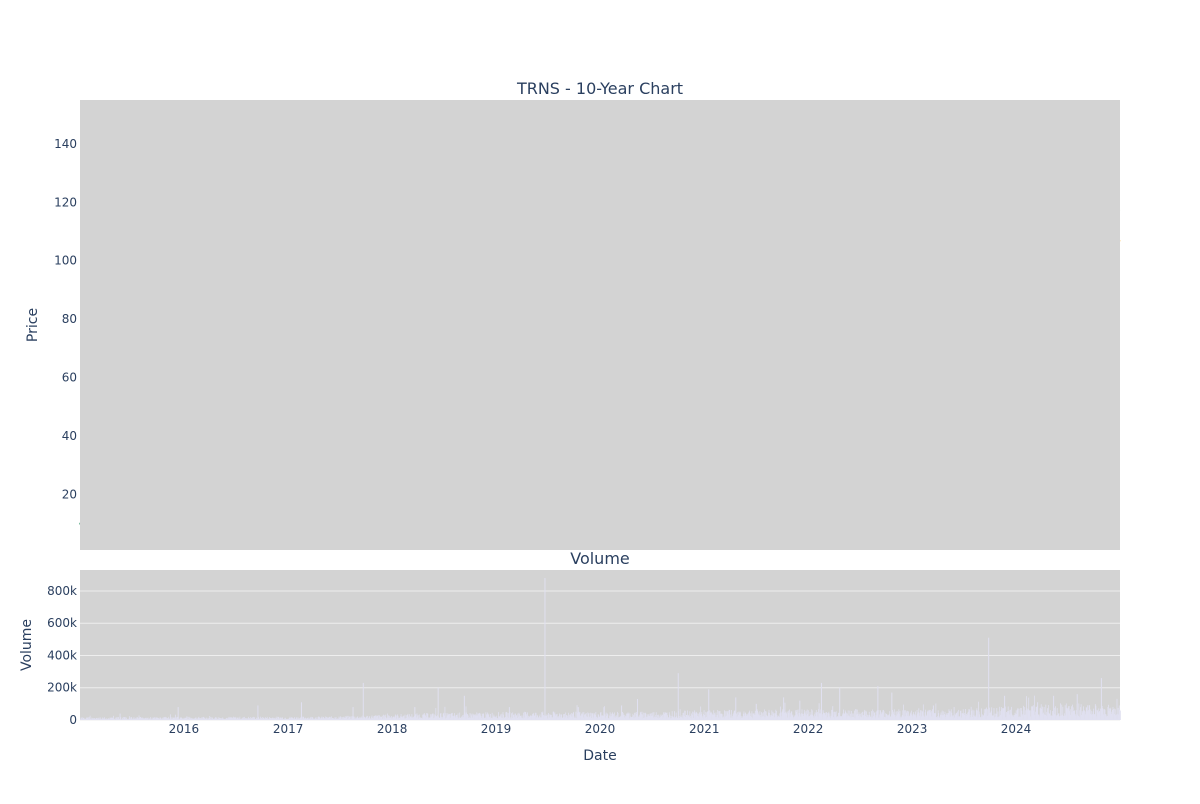 Image resolution: width=1200 pixels, height=804 pixels. What do you see at coordinates (62, 591) in the screenshot?
I see `volume-y-tick-label: 800k` at bounding box center [62, 591].